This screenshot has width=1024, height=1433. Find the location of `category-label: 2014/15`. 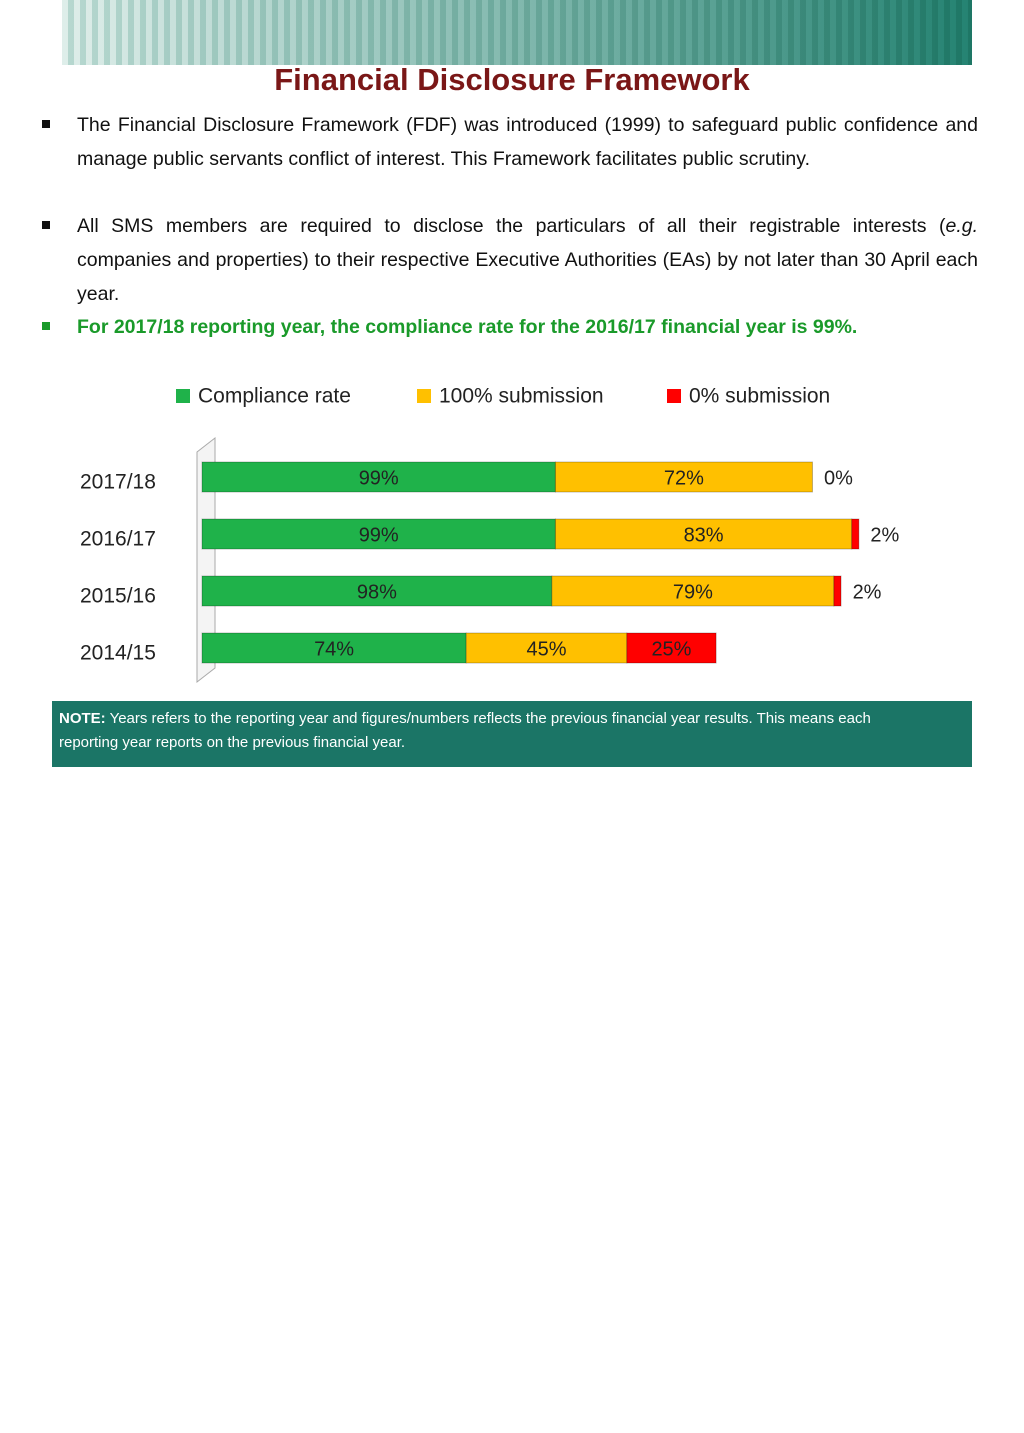

category-label: 2014/15 is located at coordinates (118, 653).